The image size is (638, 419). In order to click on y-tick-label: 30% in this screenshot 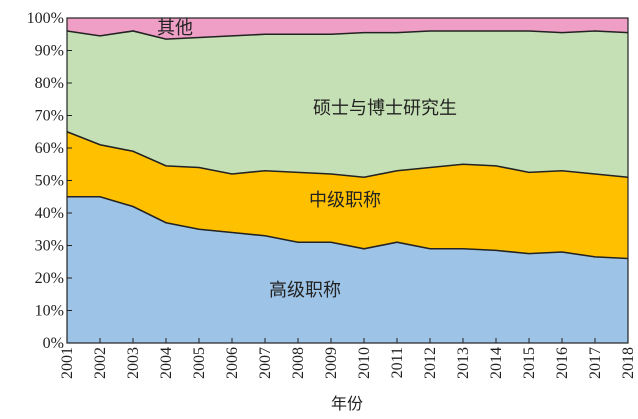, I will do `click(49, 246)`.